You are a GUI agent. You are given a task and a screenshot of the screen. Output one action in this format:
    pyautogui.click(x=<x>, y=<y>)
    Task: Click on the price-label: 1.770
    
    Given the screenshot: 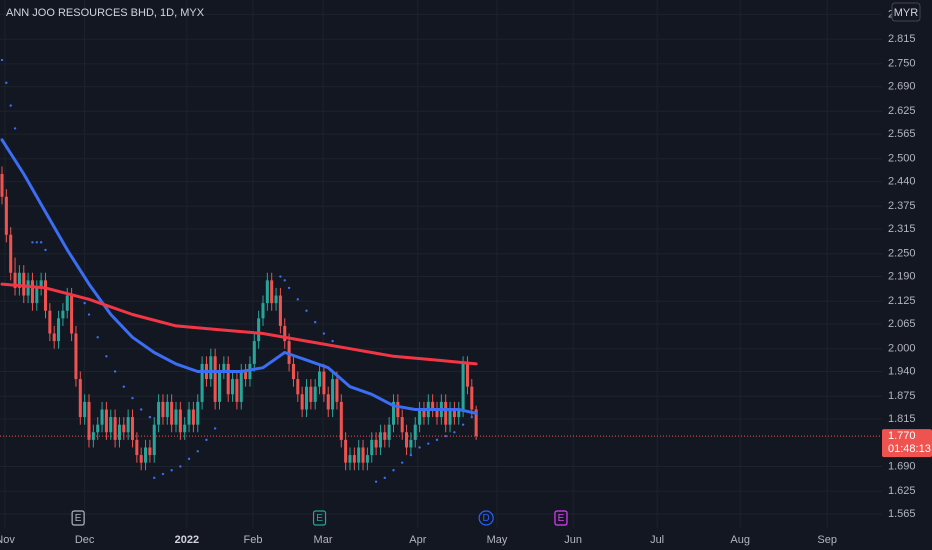 What is the action you would take?
    pyautogui.click(x=902, y=436)
    